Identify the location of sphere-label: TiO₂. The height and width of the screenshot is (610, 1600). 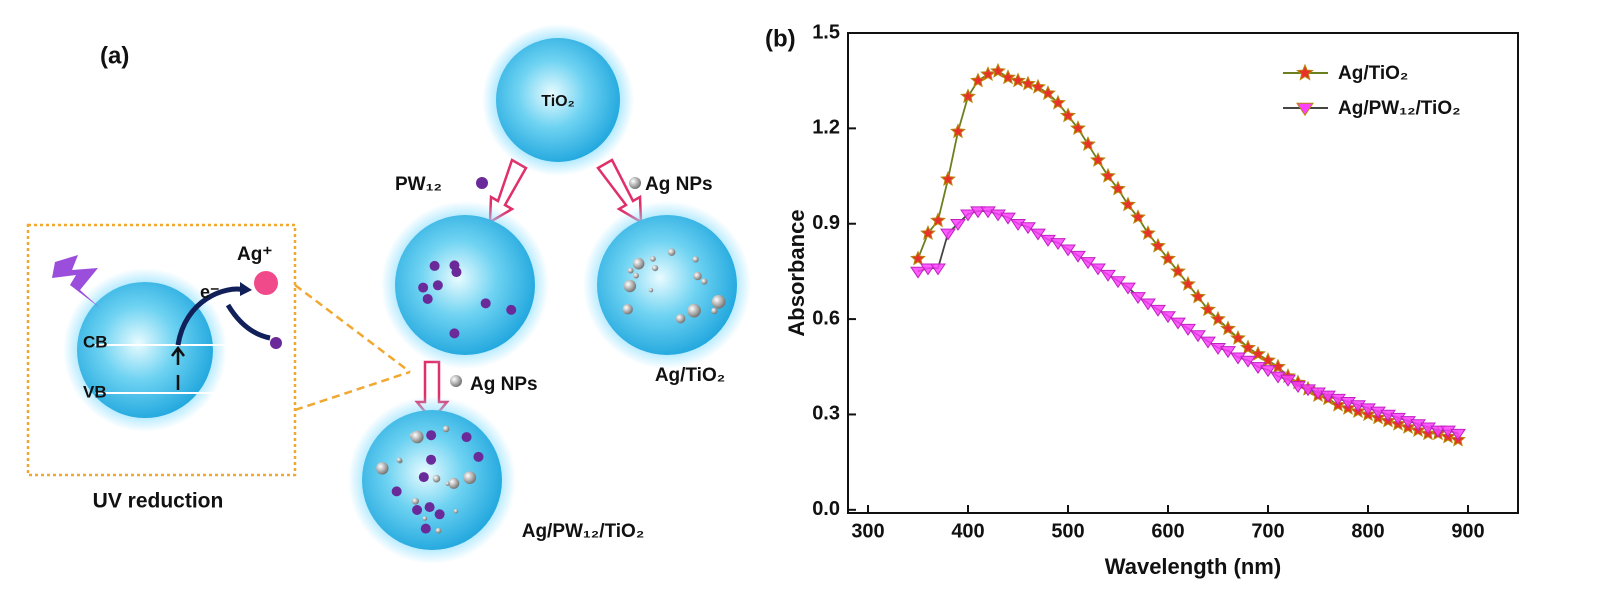
(557, 101).